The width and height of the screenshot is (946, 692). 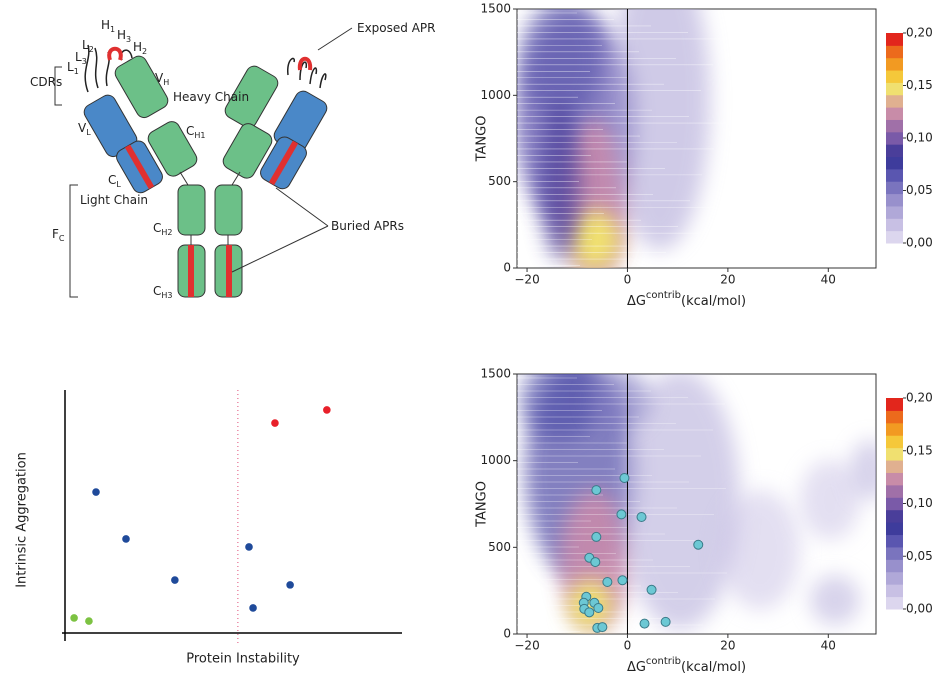 What do you see at coordinates (919, 85) in the screenshot?
I see `colorbar-label: 0,15` at bounding box center [919, 85].